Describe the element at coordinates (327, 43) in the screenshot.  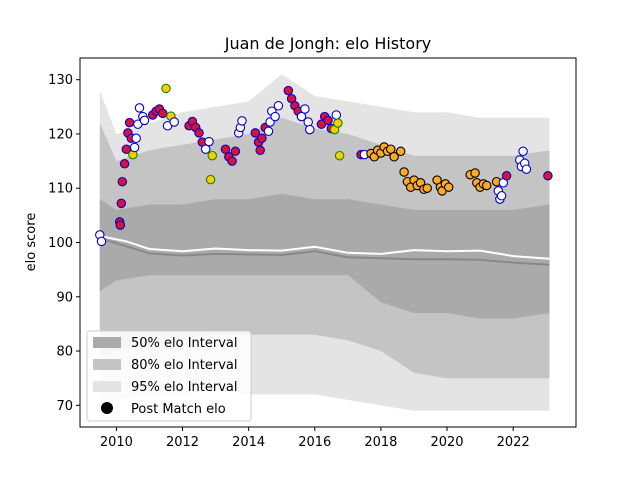
I see `chart-title: Juan de Jongh: elo History` at that location.